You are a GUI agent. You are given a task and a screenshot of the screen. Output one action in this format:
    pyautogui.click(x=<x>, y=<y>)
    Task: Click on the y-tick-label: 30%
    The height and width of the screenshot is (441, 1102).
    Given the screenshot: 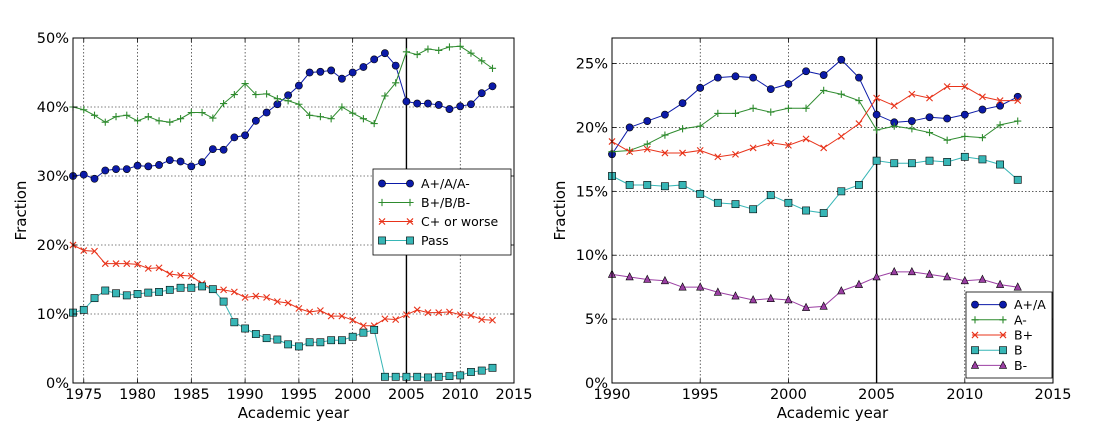 What is the action you would take?
    pyautogui.click(x=53, y=177)
    